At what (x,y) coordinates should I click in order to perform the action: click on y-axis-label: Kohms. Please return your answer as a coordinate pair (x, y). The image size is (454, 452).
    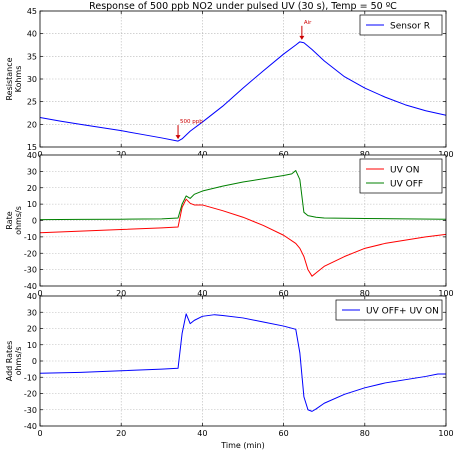
    Looking at the image, I should click on (18, 79).